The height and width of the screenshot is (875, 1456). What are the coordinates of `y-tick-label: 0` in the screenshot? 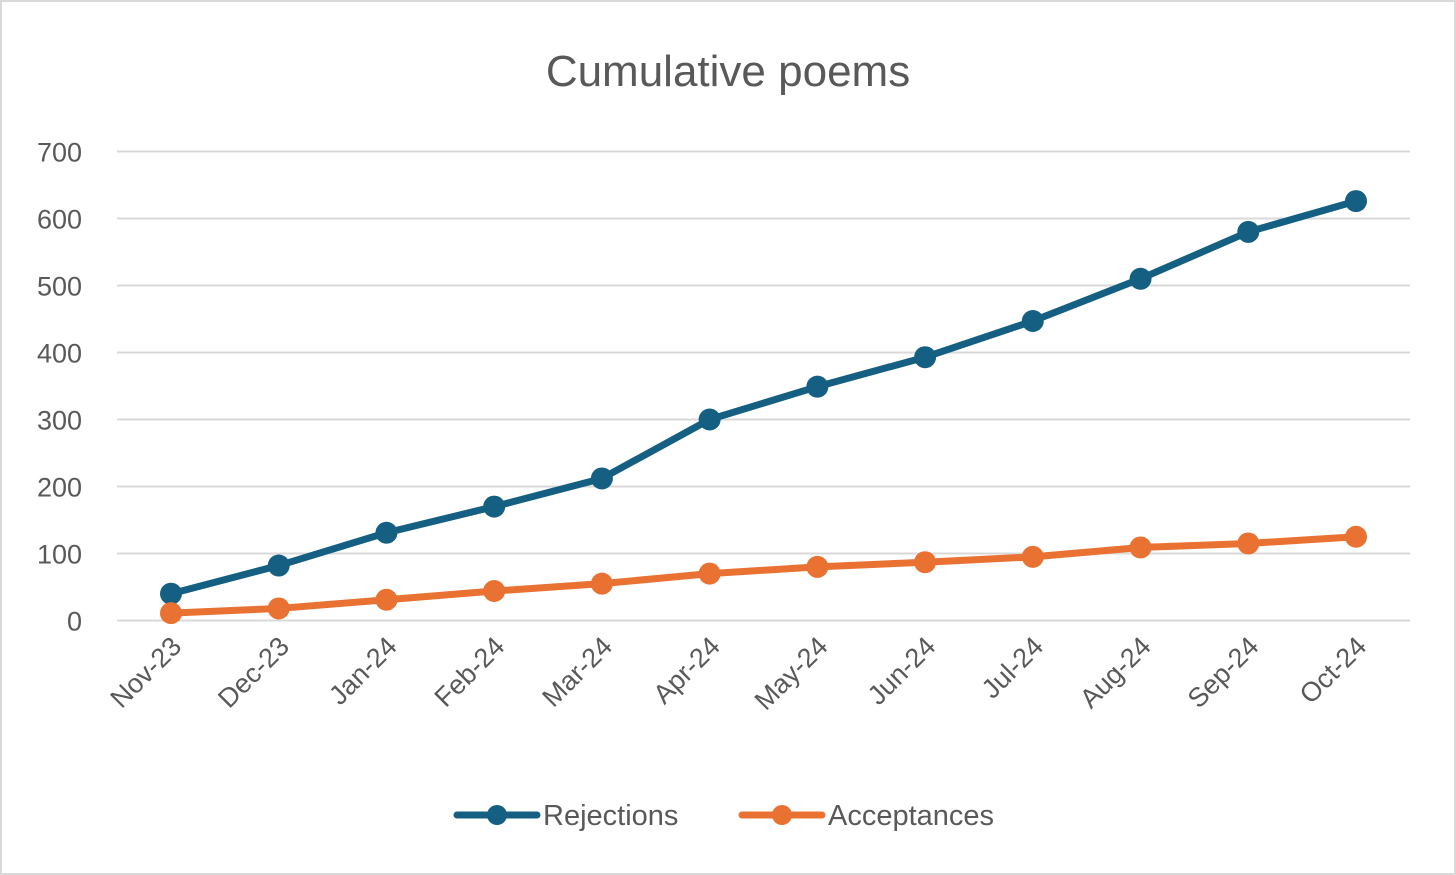 It's located at (74, 622).